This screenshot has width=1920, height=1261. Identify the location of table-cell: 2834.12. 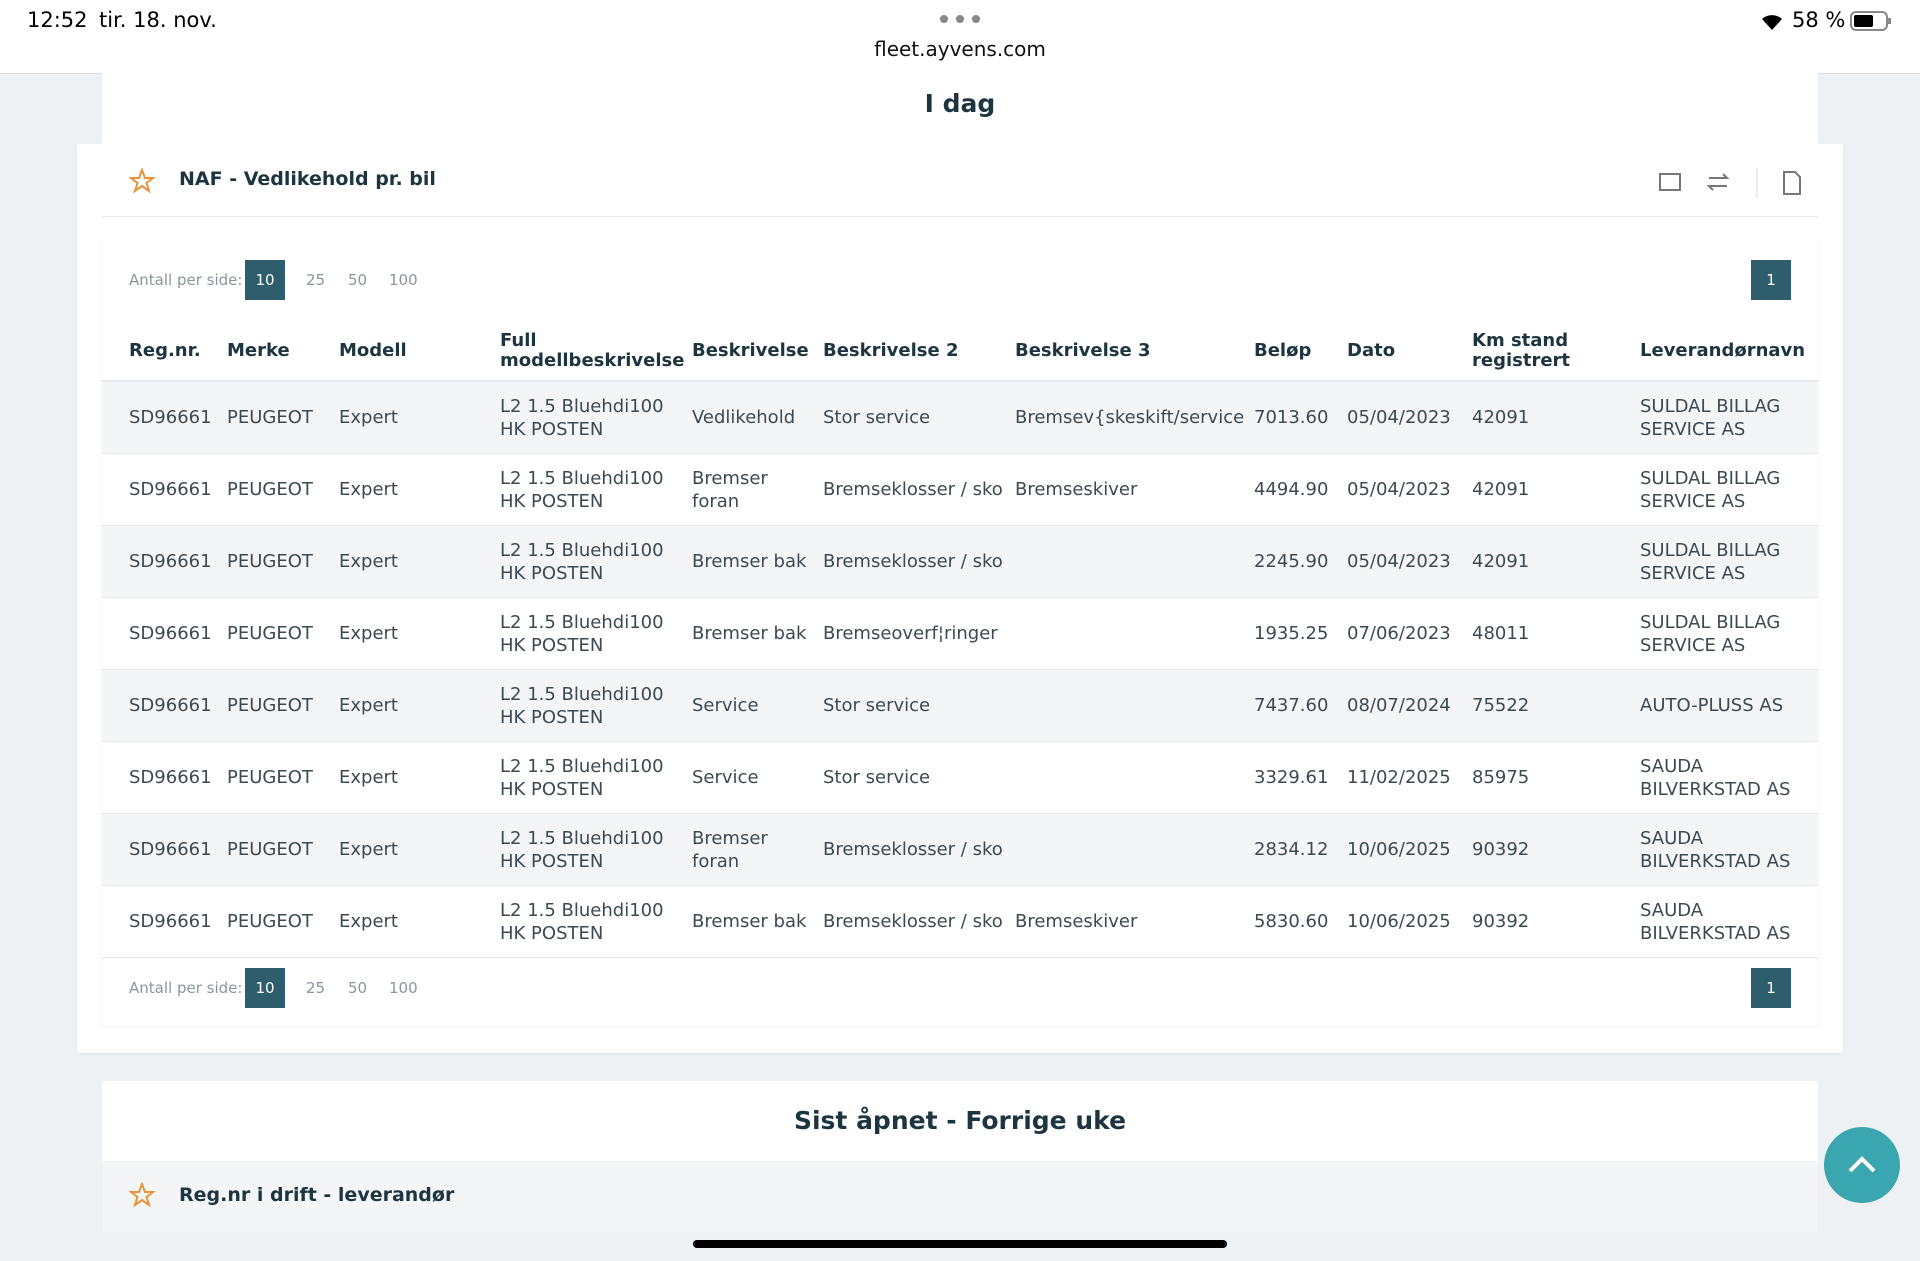
(1300, 849).